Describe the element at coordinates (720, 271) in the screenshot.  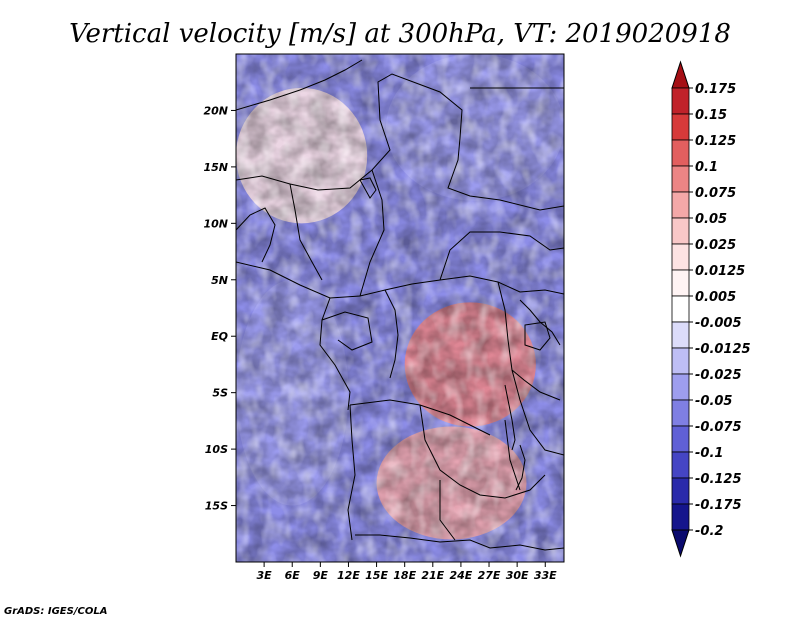
I see `colorbar-label: 0.0125` at that location.